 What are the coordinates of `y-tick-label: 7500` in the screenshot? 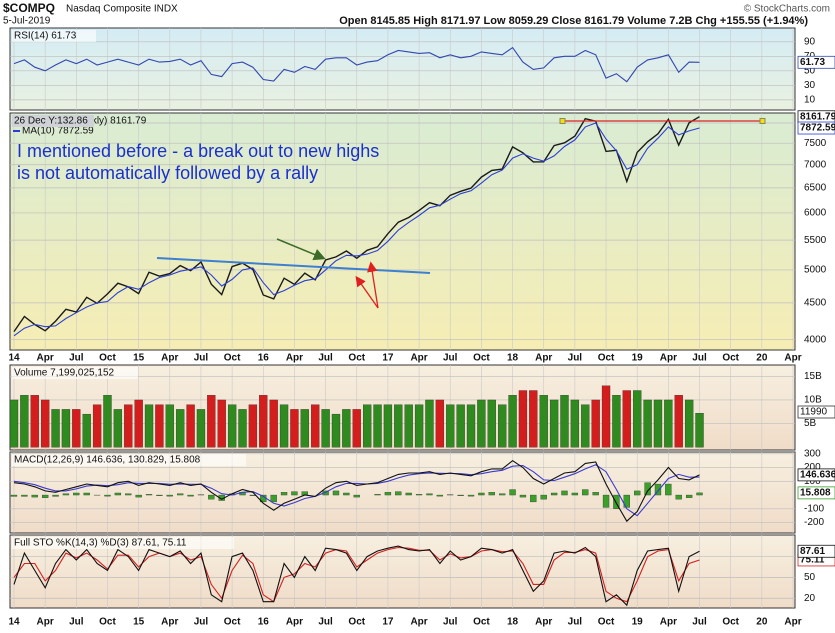 It's located at (815, 143).